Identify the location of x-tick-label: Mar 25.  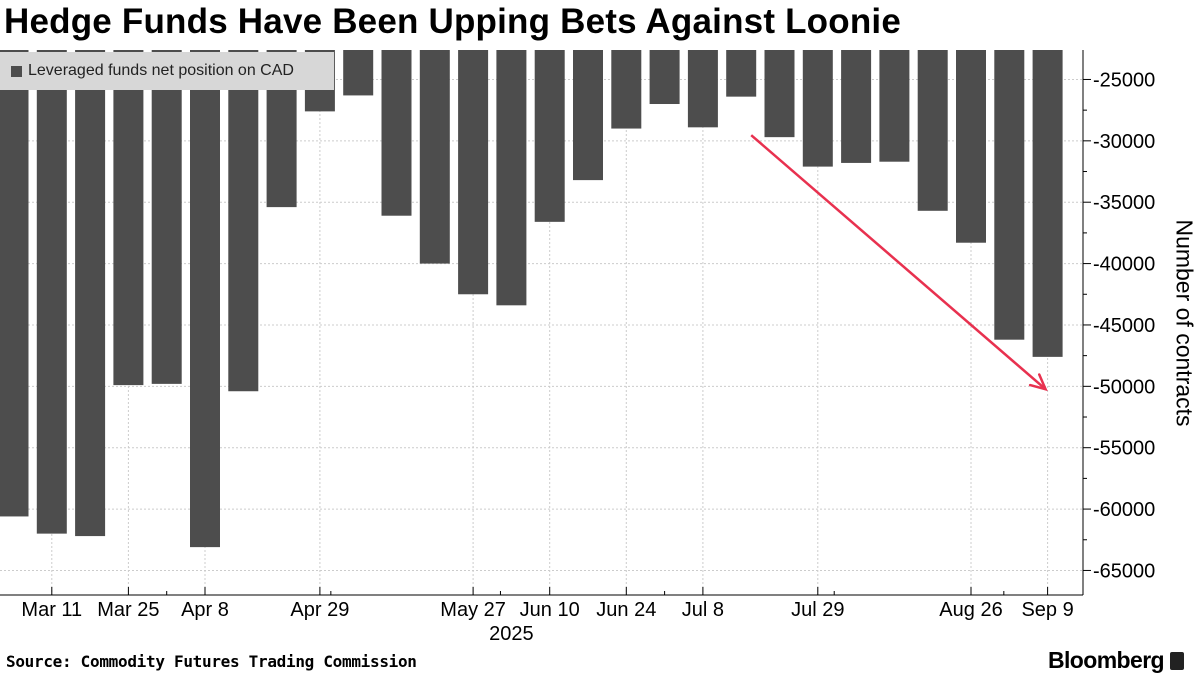
(128, 610).